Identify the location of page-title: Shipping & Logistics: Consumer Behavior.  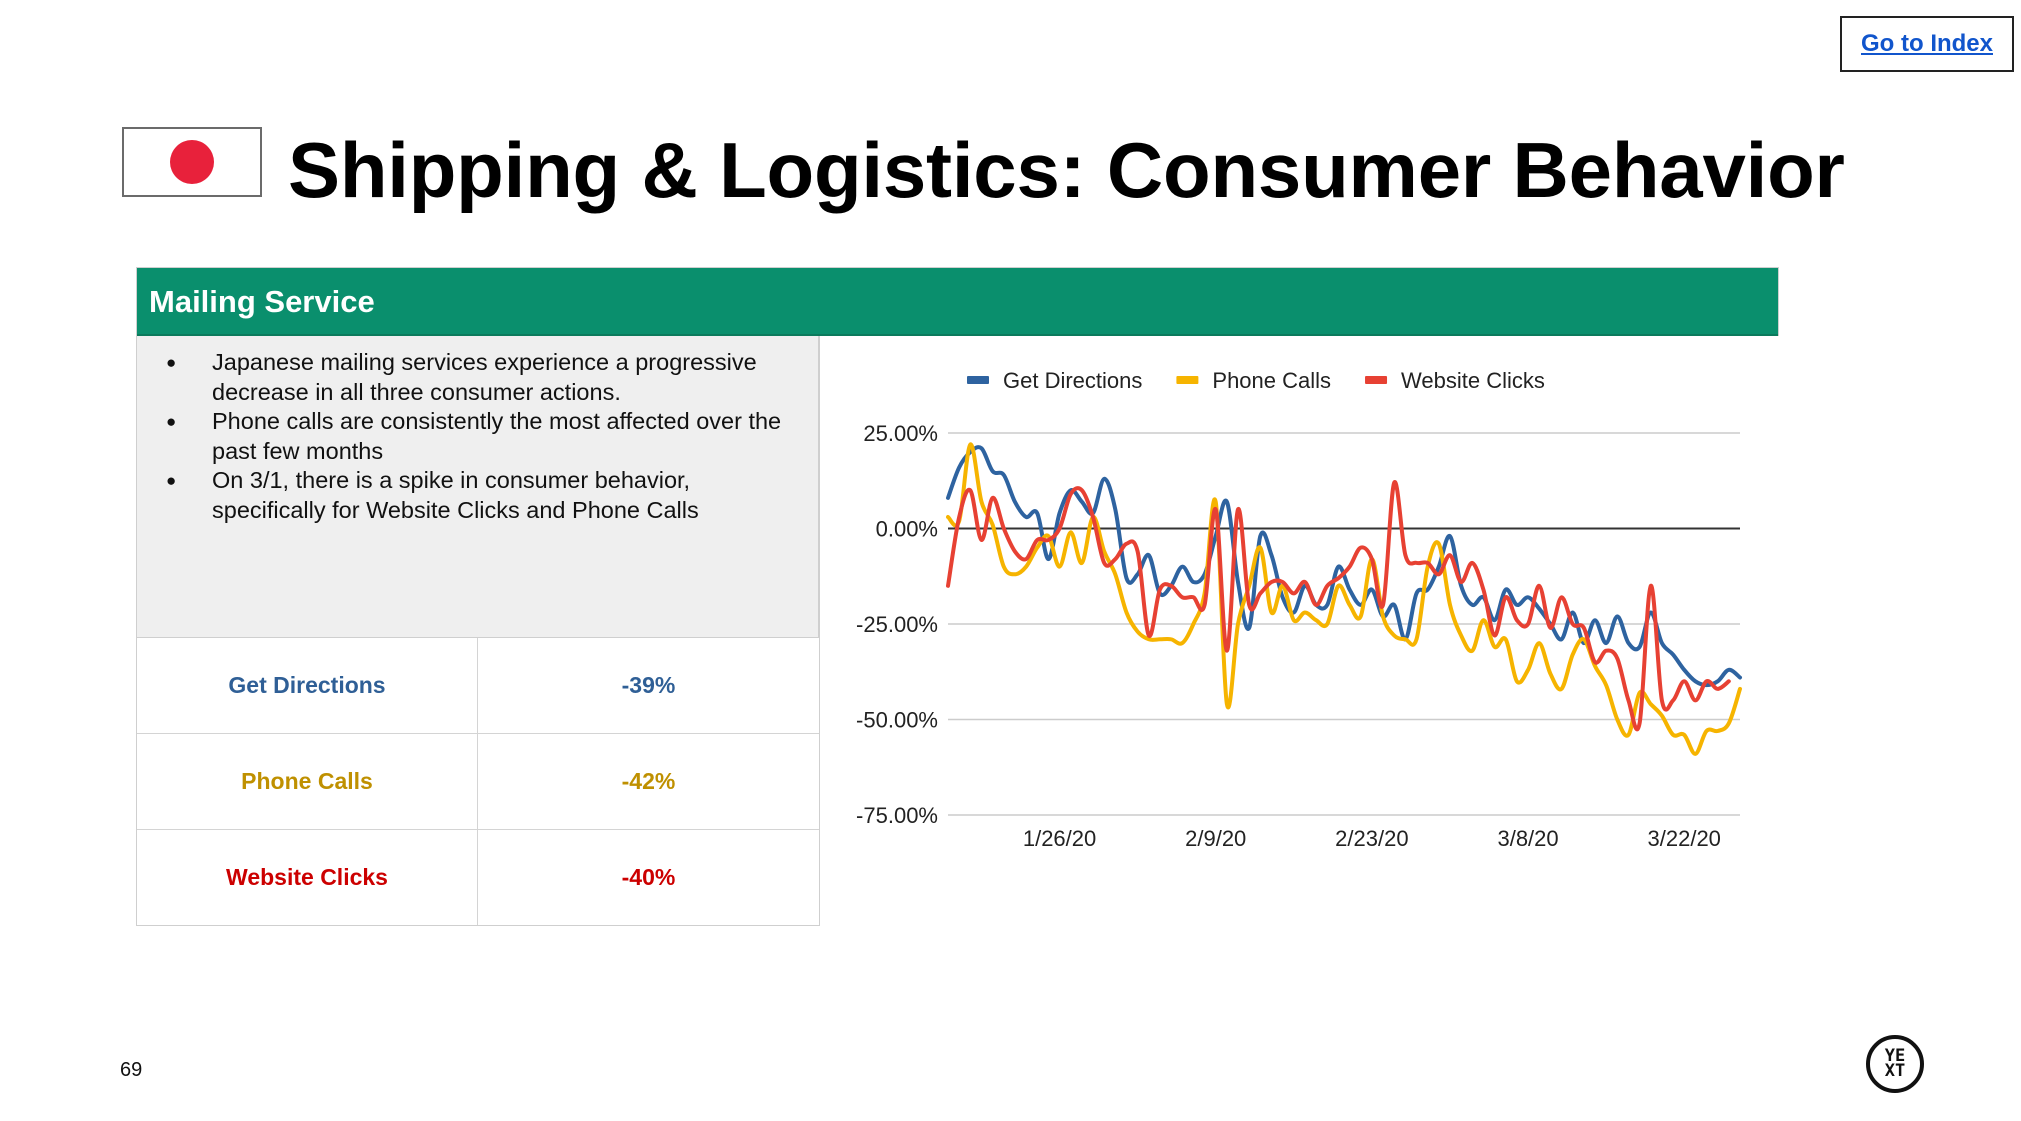
(1066, 170).